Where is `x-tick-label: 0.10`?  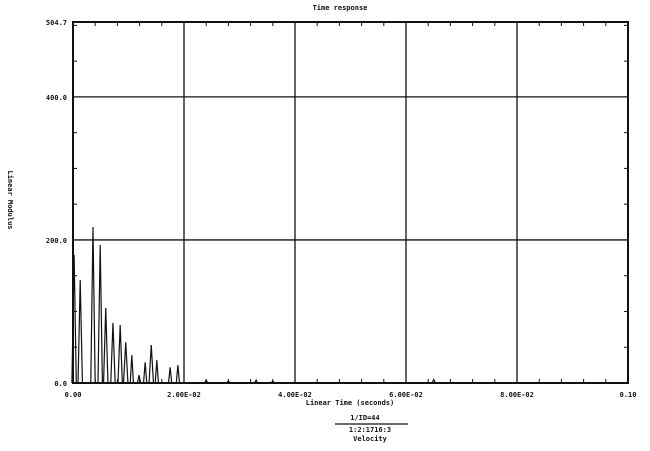 x-tick-label: 0.10 is located at coordinates (628, 395).